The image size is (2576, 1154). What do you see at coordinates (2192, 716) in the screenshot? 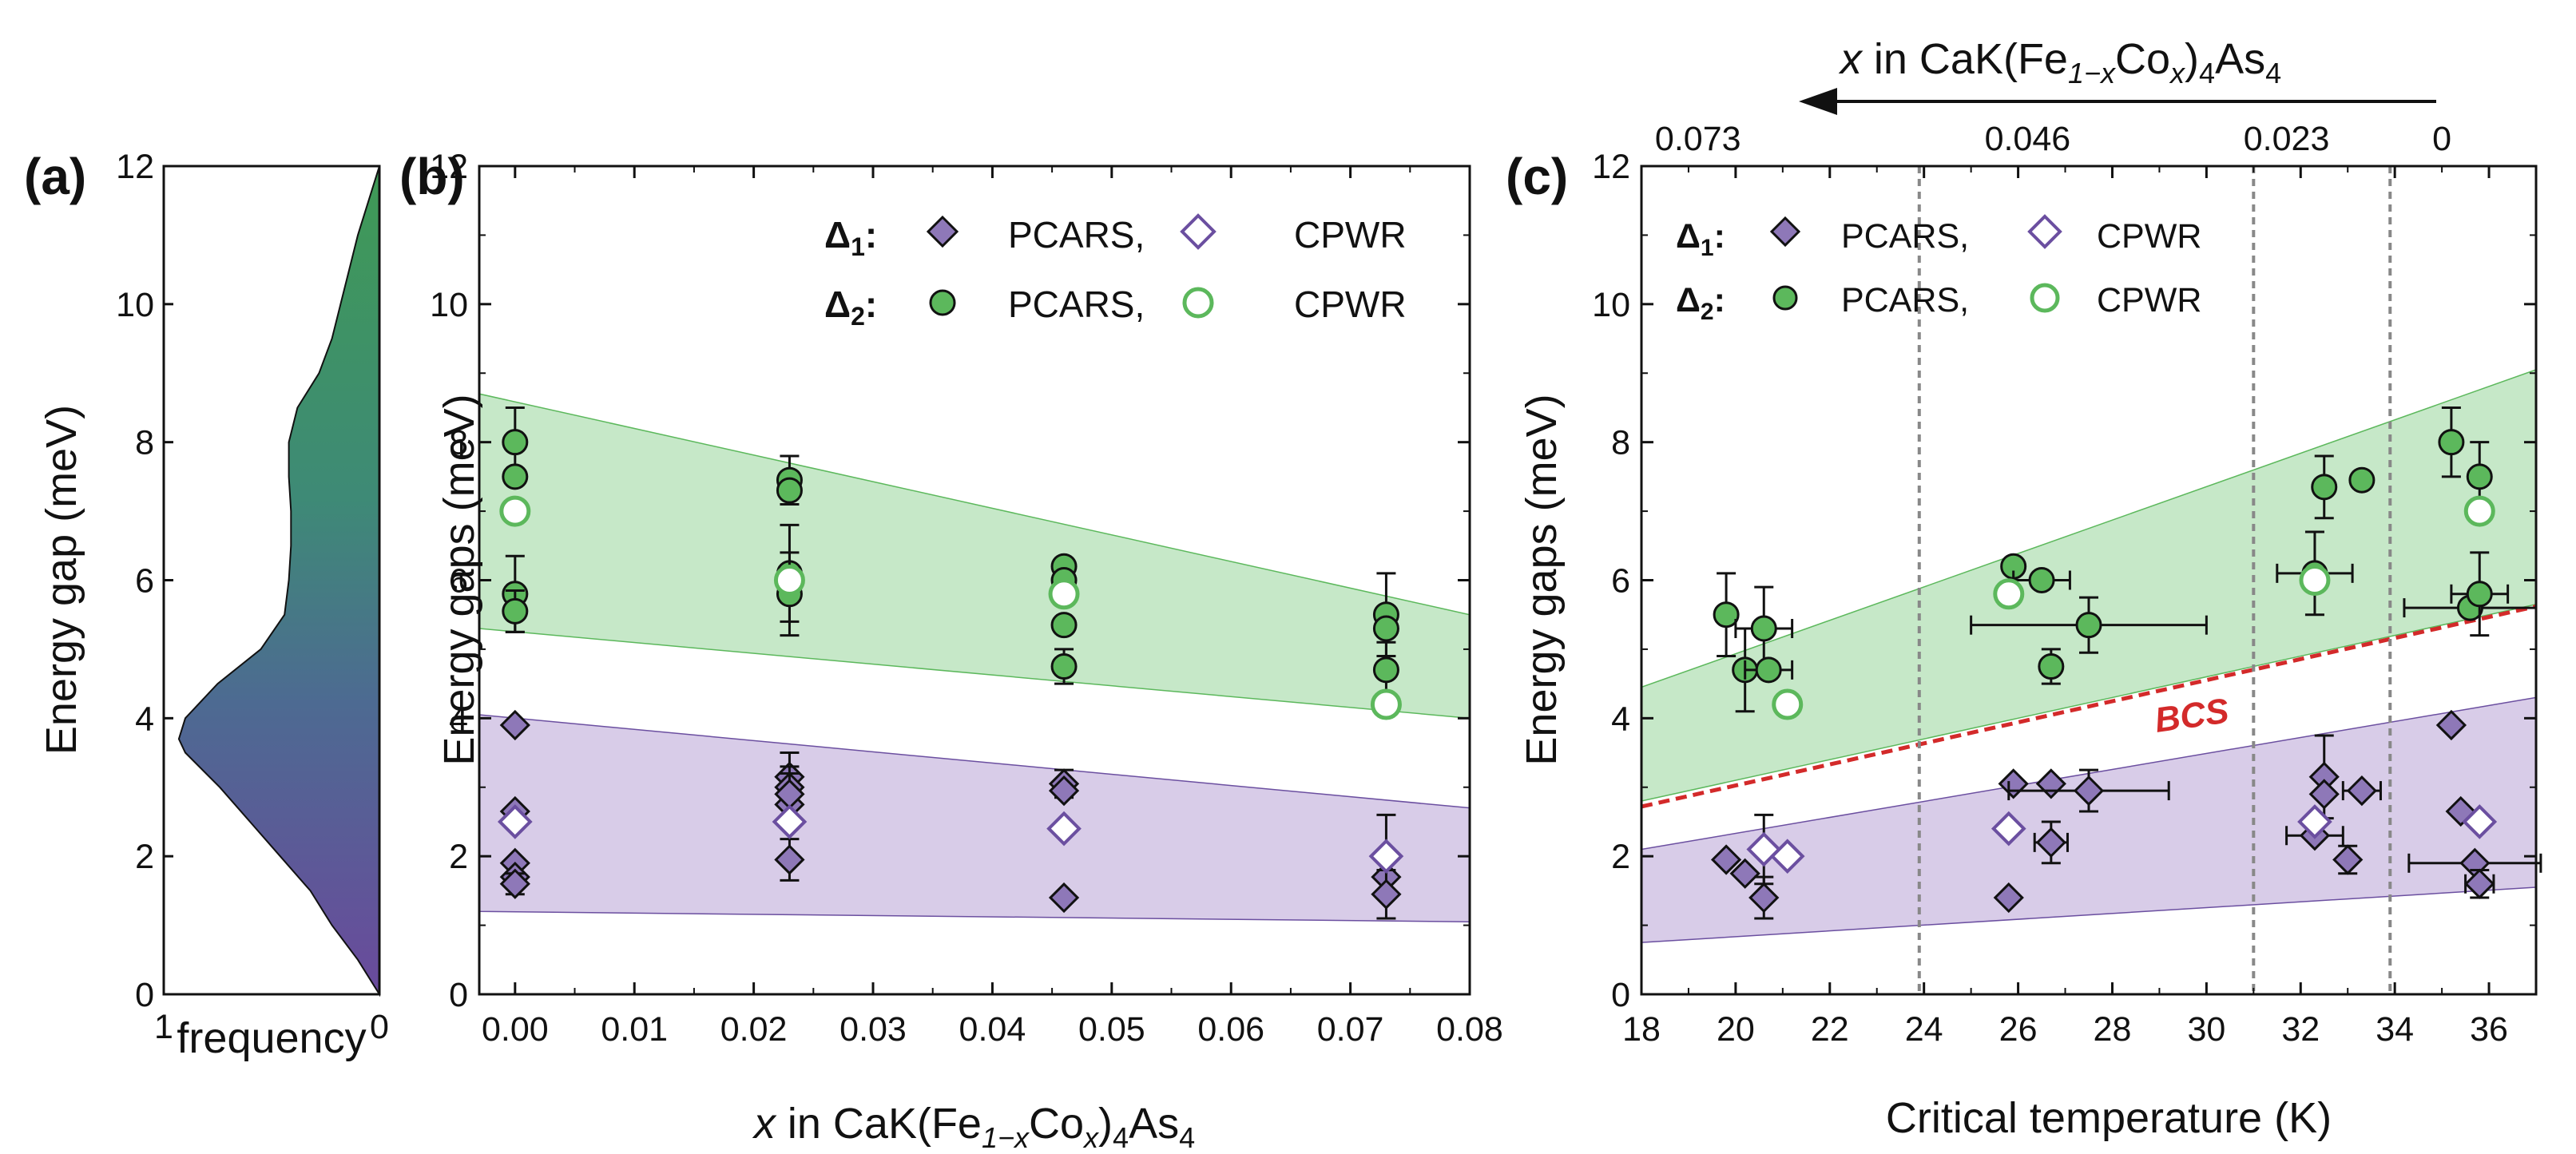
I see `bcs-label: BCS` at bounding box center [2192, 716].